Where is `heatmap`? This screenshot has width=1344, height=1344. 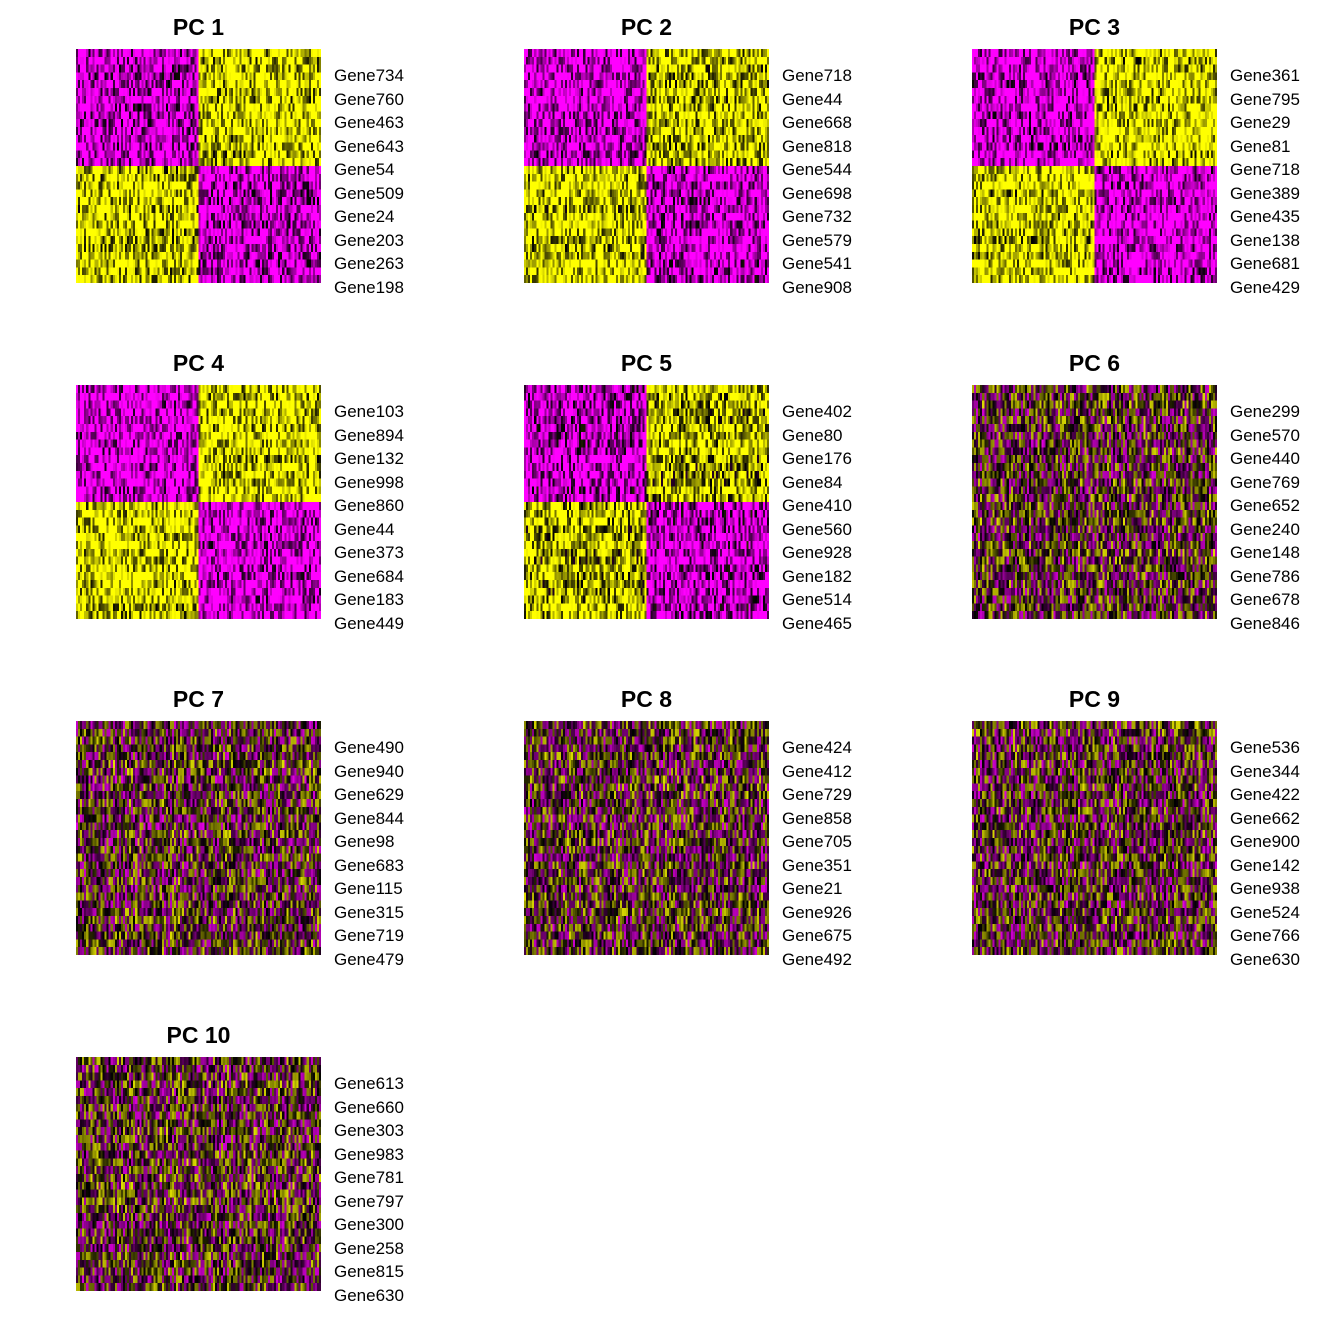 heatmap is located at coordinates (646, 166).